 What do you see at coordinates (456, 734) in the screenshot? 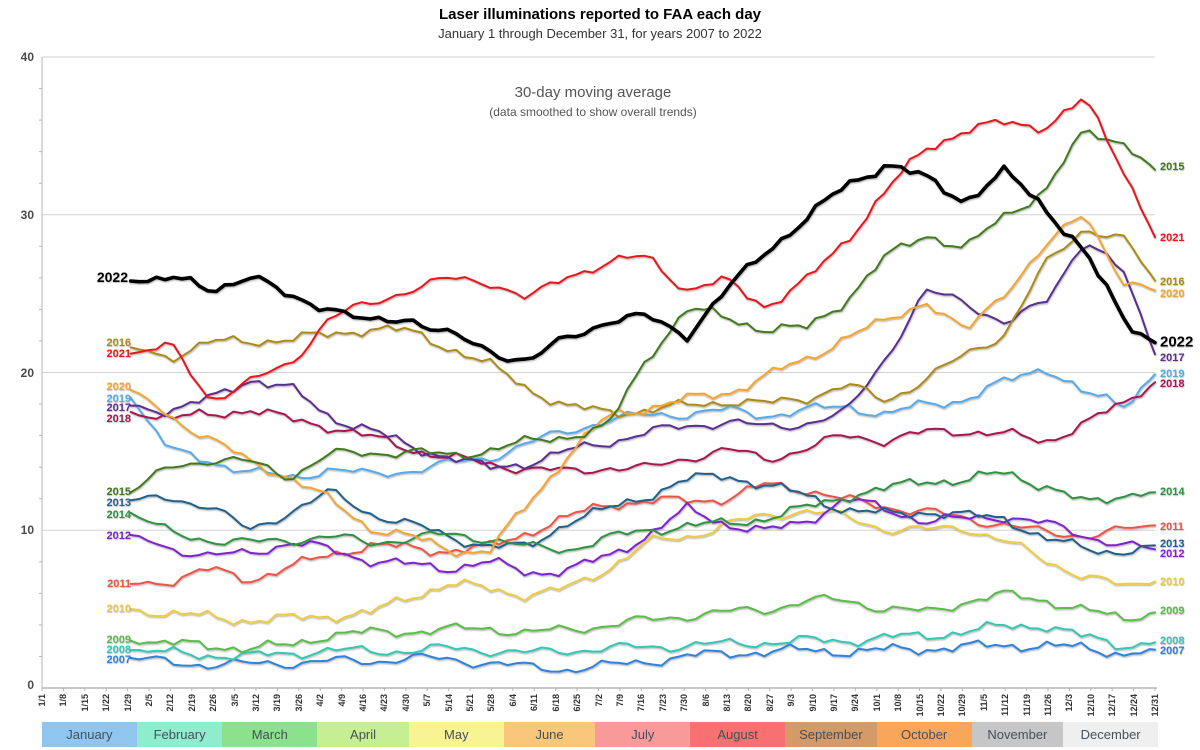
I see `month-band-may: May` at bounding box center [456, 734].